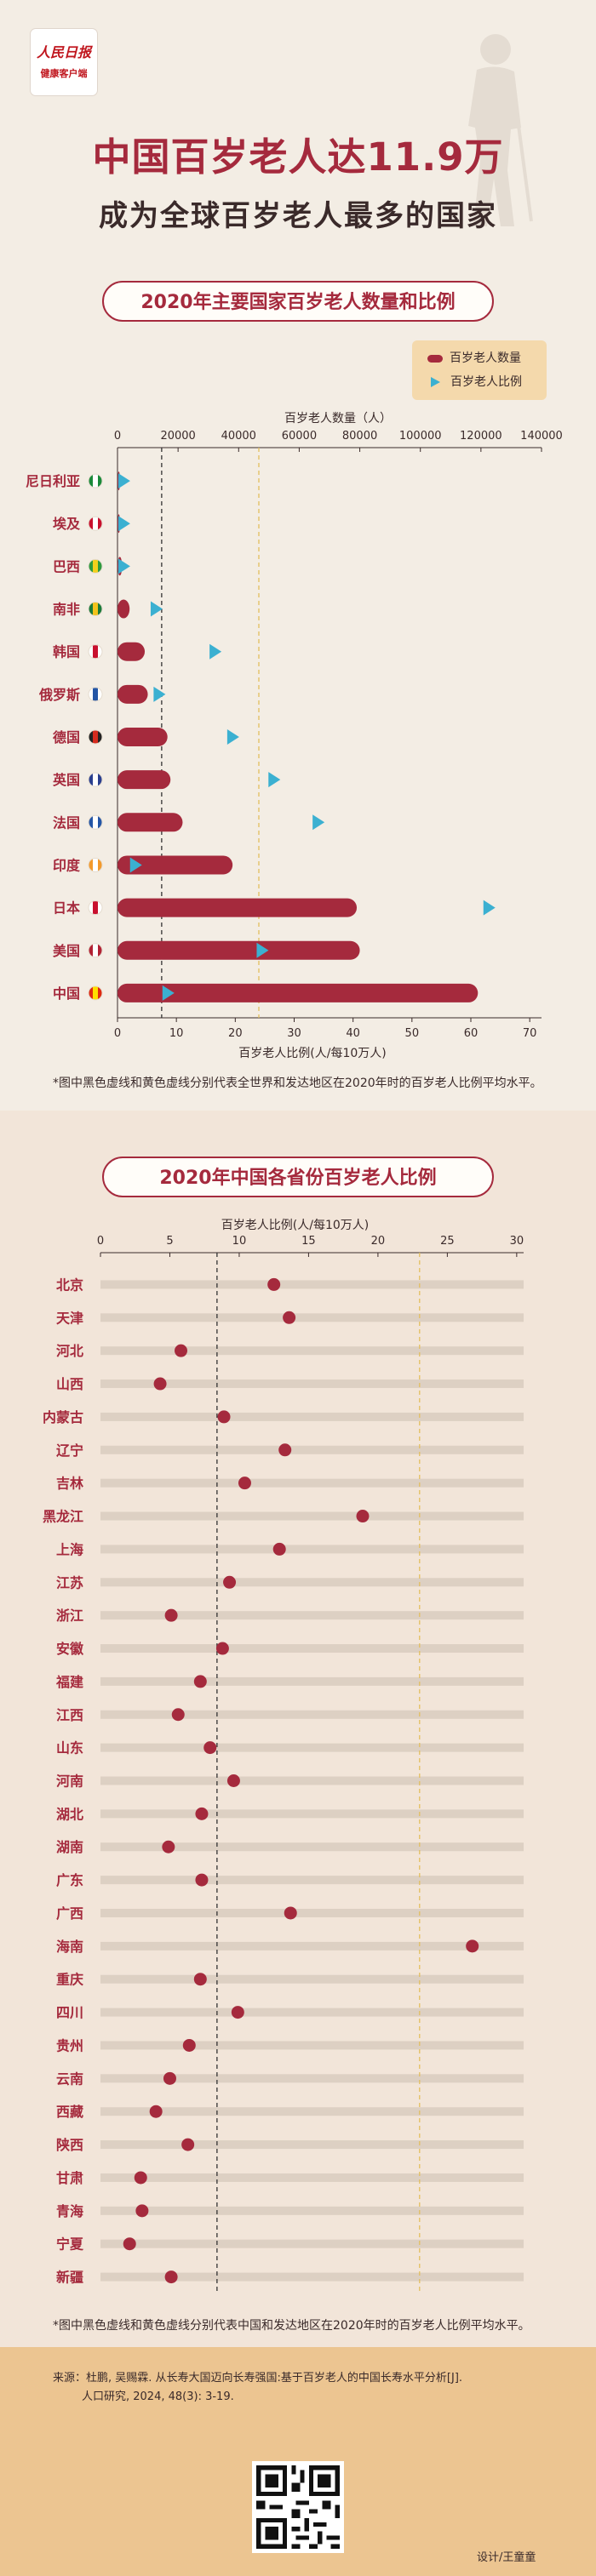 The height and width of the screenshot is (2576, 596). Describe the element at coordinates (63, 1417) in the screenshot. I see `chart2-province-label: 内蒙古` at that location.